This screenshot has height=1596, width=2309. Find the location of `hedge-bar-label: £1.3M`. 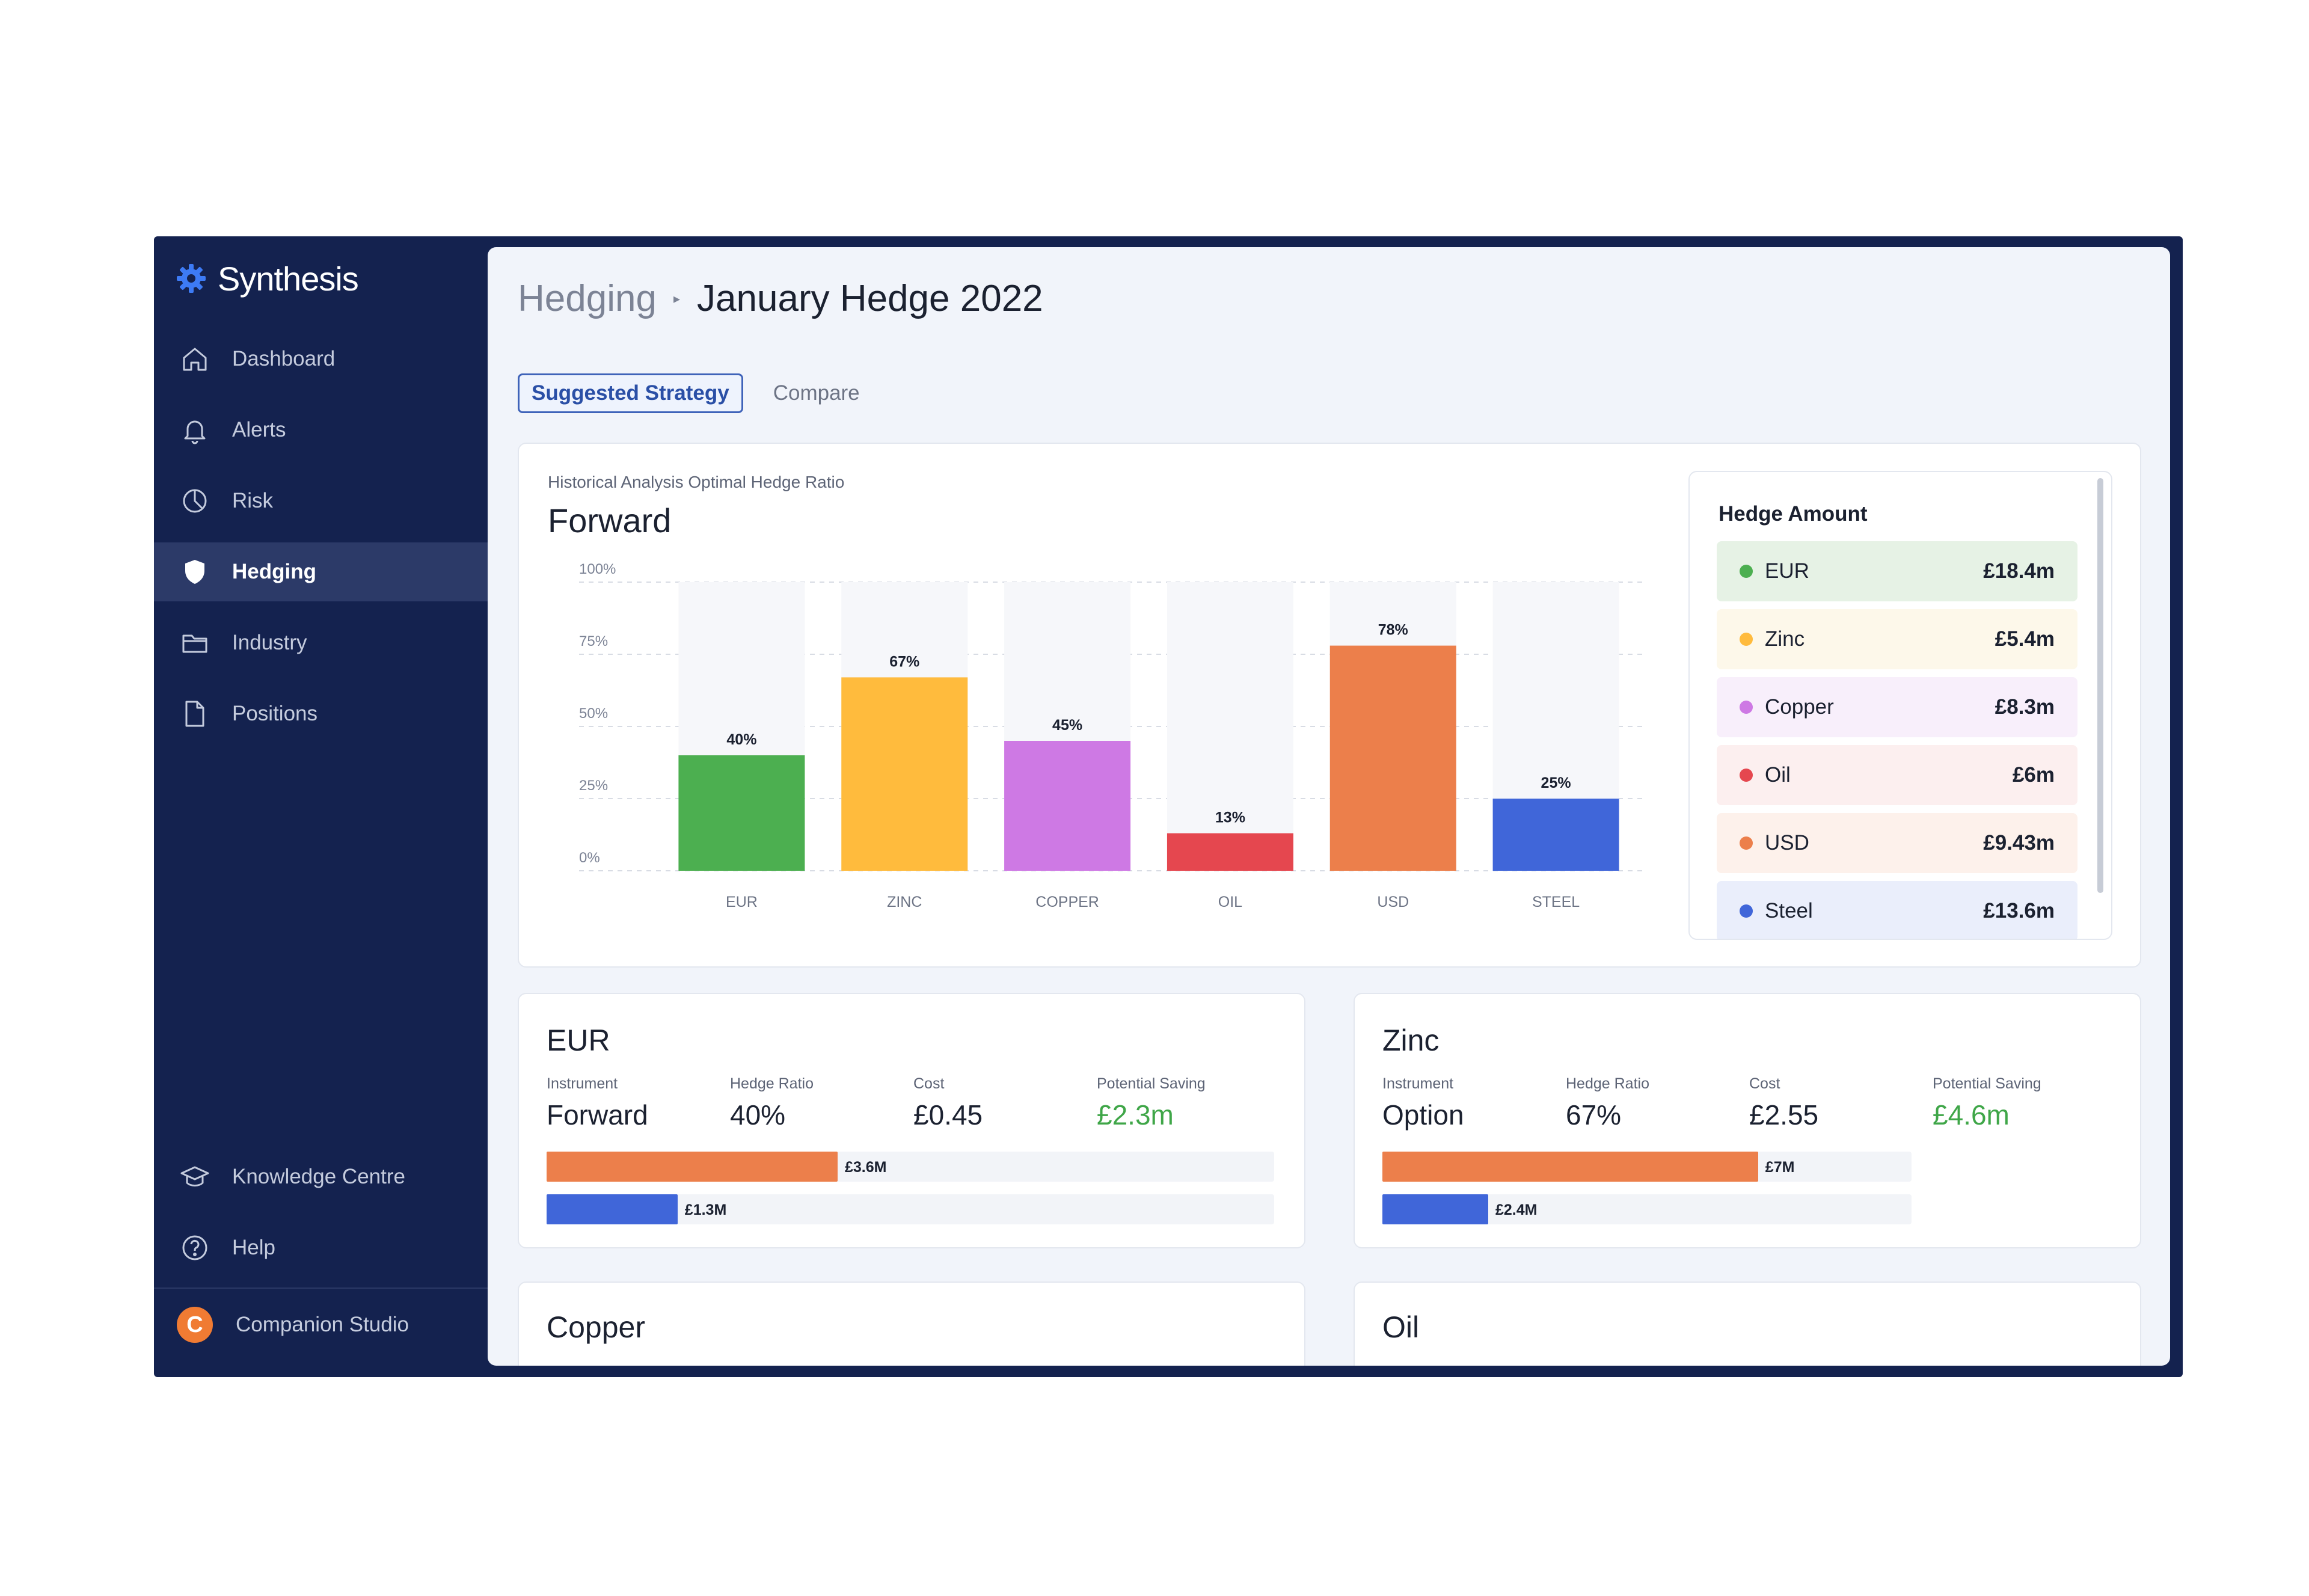

hedge-bar-label: £1.3M is located at coordinates (705, 1210).